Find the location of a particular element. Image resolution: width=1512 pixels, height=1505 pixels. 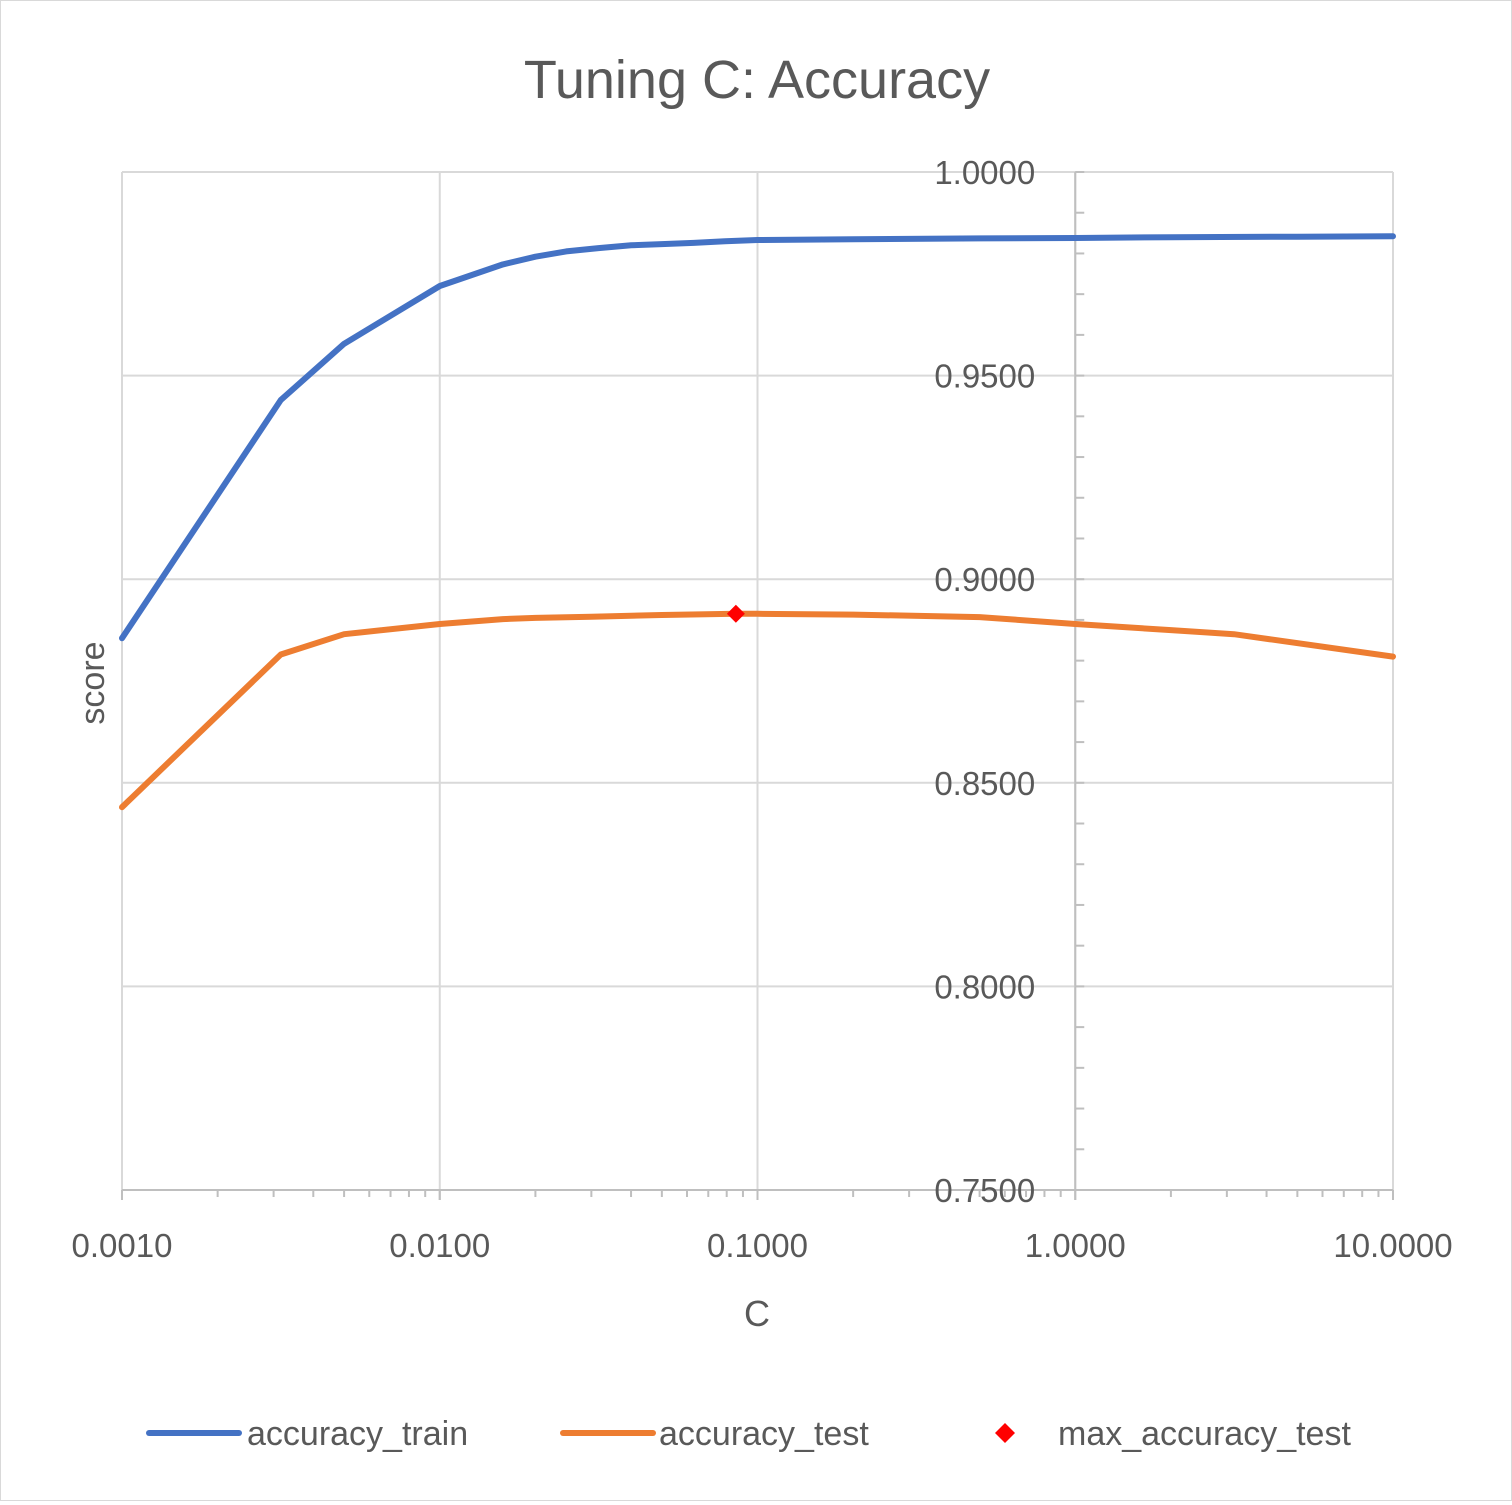

chart-title: Tuning C: Accuracy is located at coordinates (757, 80).